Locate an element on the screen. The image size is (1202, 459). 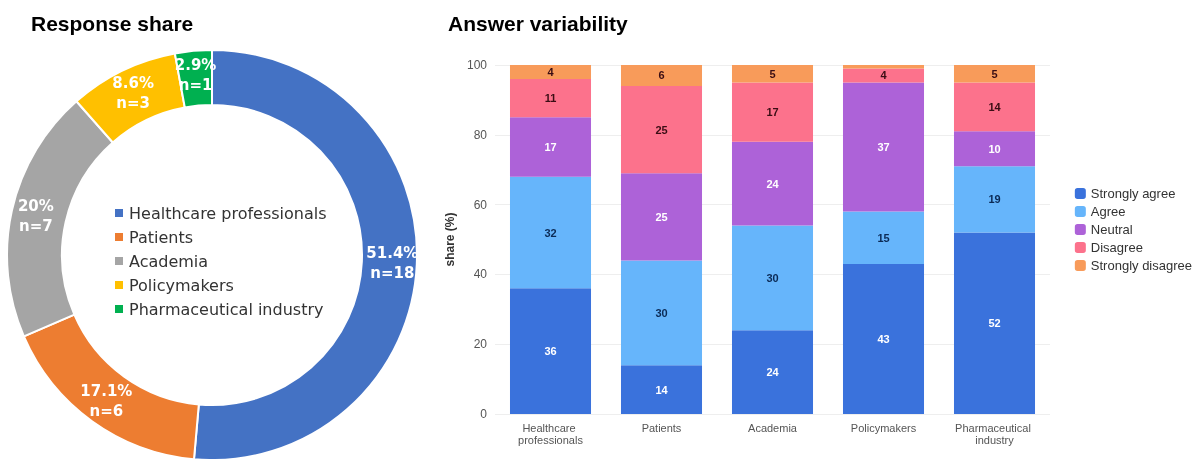
data-label: 6 is located at coordinates (661, 75).